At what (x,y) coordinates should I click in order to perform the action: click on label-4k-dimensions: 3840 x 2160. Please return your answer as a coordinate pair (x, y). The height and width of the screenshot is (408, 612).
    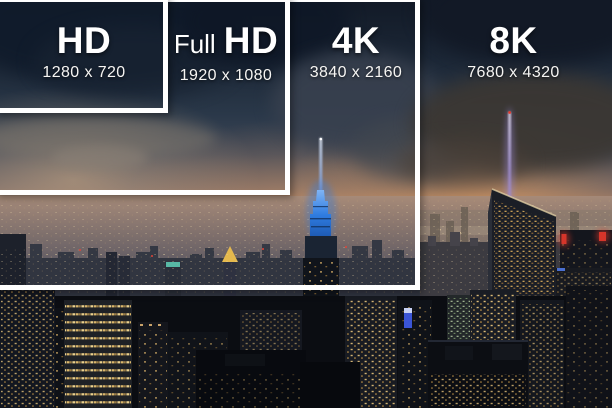
    Looking at the image, I should click on (356, 72).